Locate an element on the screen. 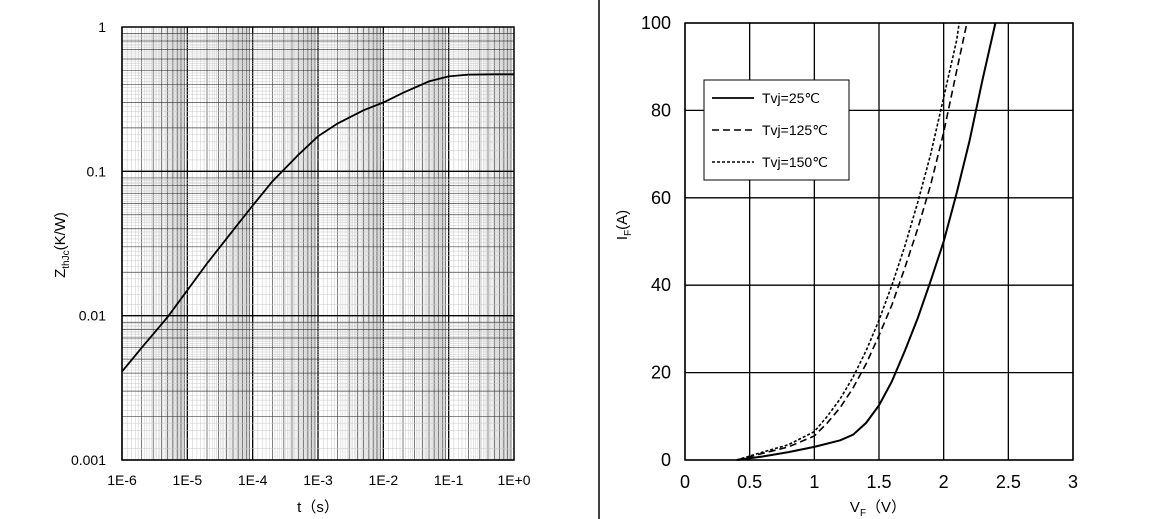  left-y-axis-title-tail: (K/W) is located at coordinates (60, 231).